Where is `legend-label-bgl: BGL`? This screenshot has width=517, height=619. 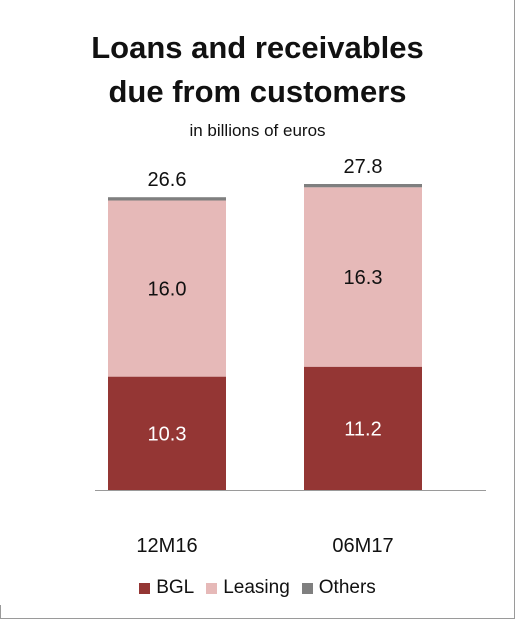 legend-label-bgl: BGL is located at coordinates (175, 587).